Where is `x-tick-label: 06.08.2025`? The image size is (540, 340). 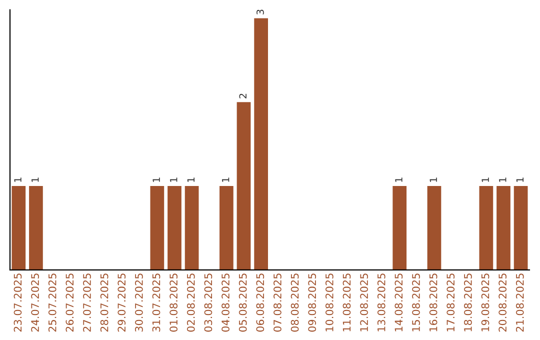
x-tick-label: 06.08.2025 is located at coordinates (260, 303).